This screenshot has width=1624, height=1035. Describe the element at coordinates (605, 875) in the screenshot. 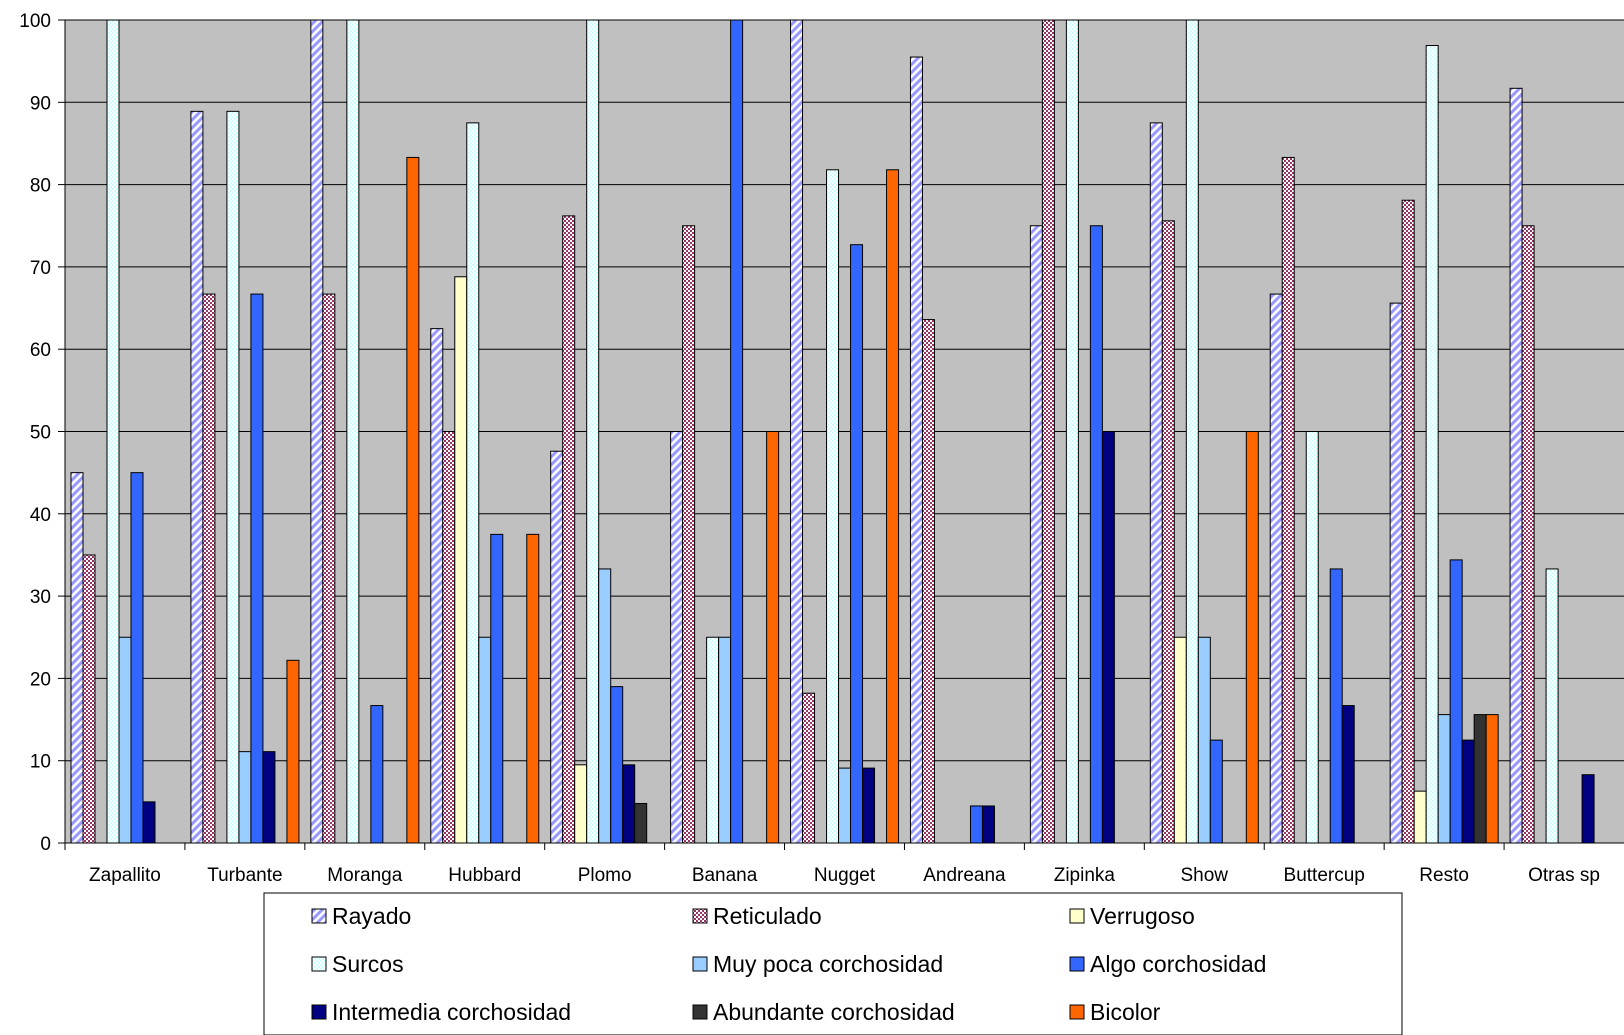

I see `x-tick-label: Plomo` at that location.